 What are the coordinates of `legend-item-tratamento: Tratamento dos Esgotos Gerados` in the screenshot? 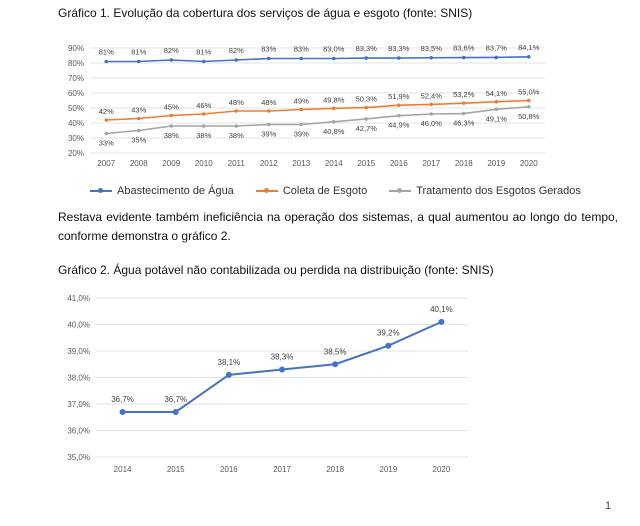 It's located at (485, 191).